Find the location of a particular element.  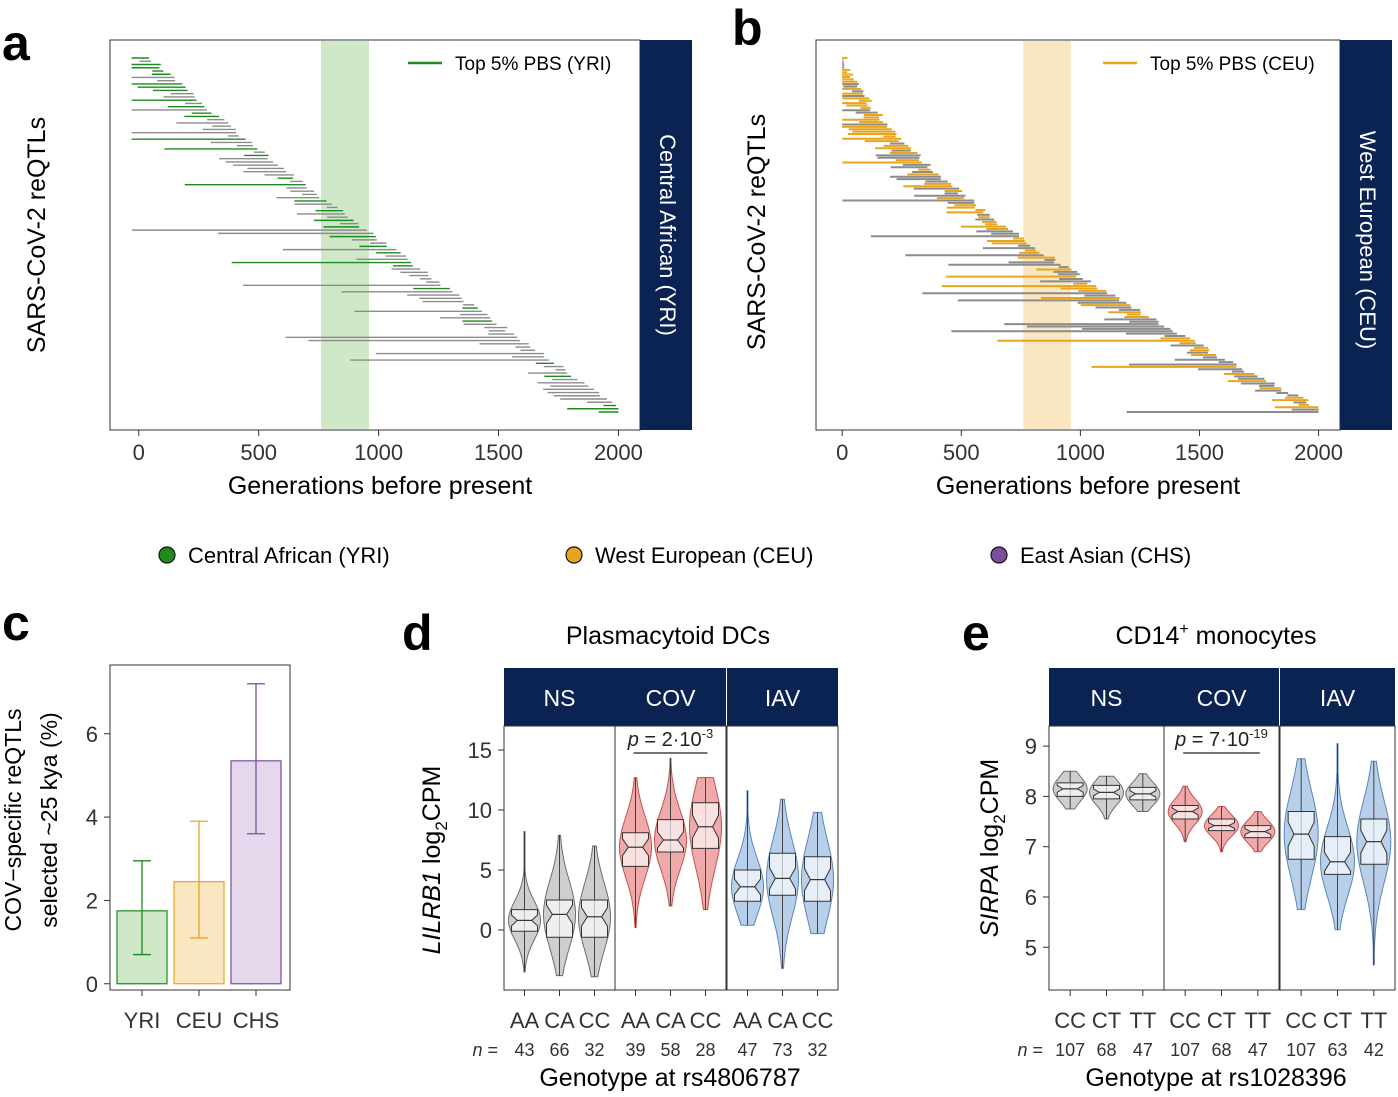

panel-a-strip-label: Central African (YRI) is located at coordinates (667, 235).